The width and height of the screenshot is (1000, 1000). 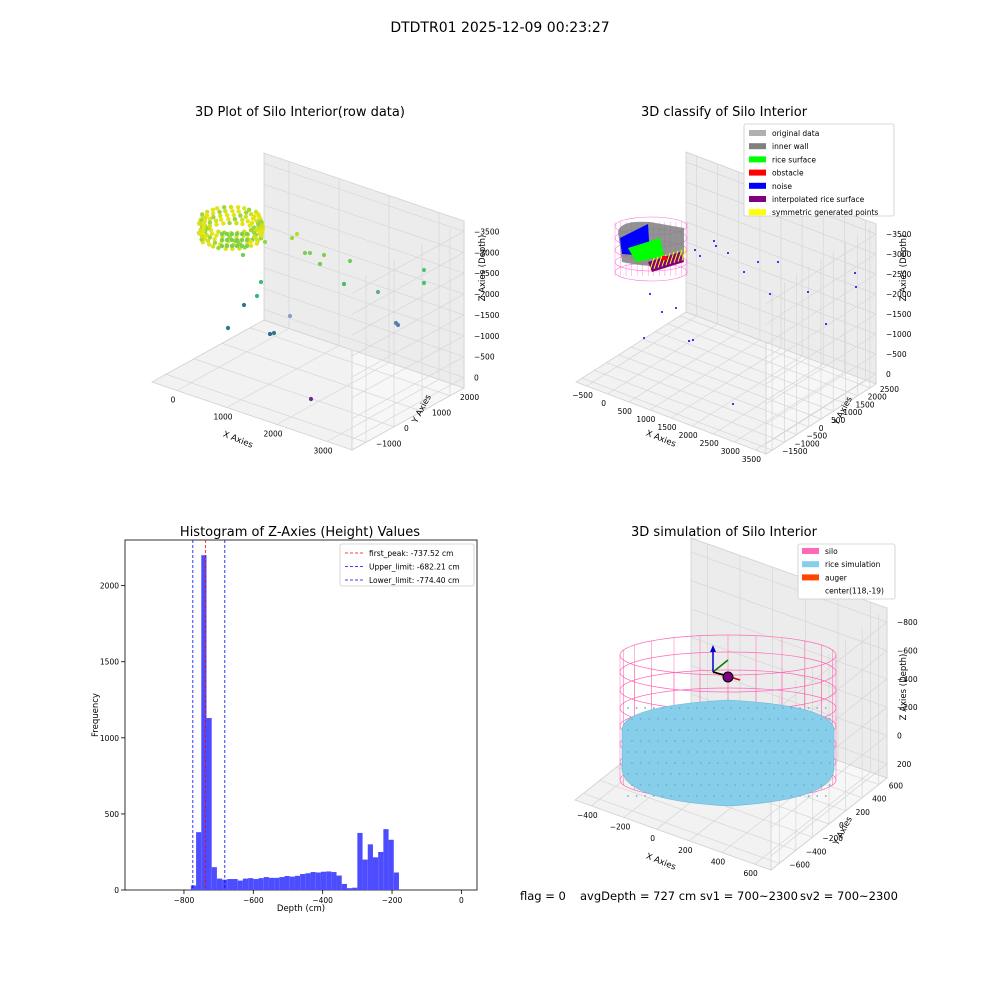 I want to click on hist-x-tick-label: −800, so click(x=184, y=900).